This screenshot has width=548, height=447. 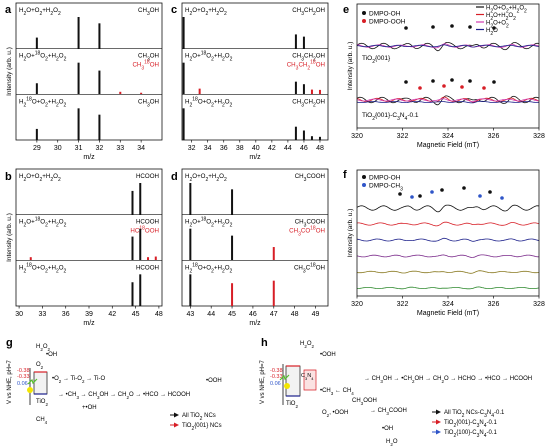 What do you see at coordinates (42, 421) in the screenshot?
I see `svg-text: CH4` at bounding box center [42, 421].